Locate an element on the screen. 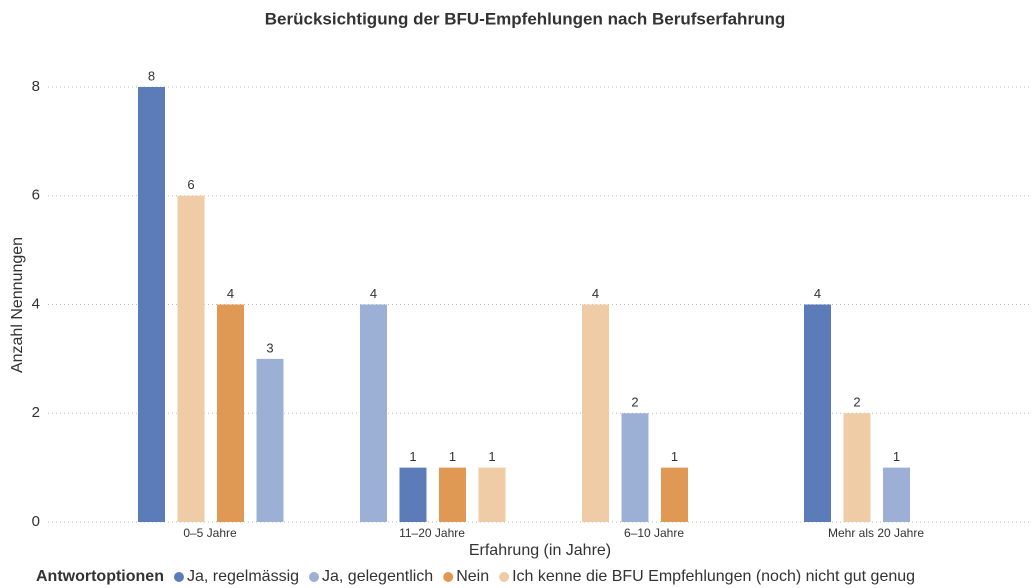  data-label: 8 is located at coordinates (151, 75).